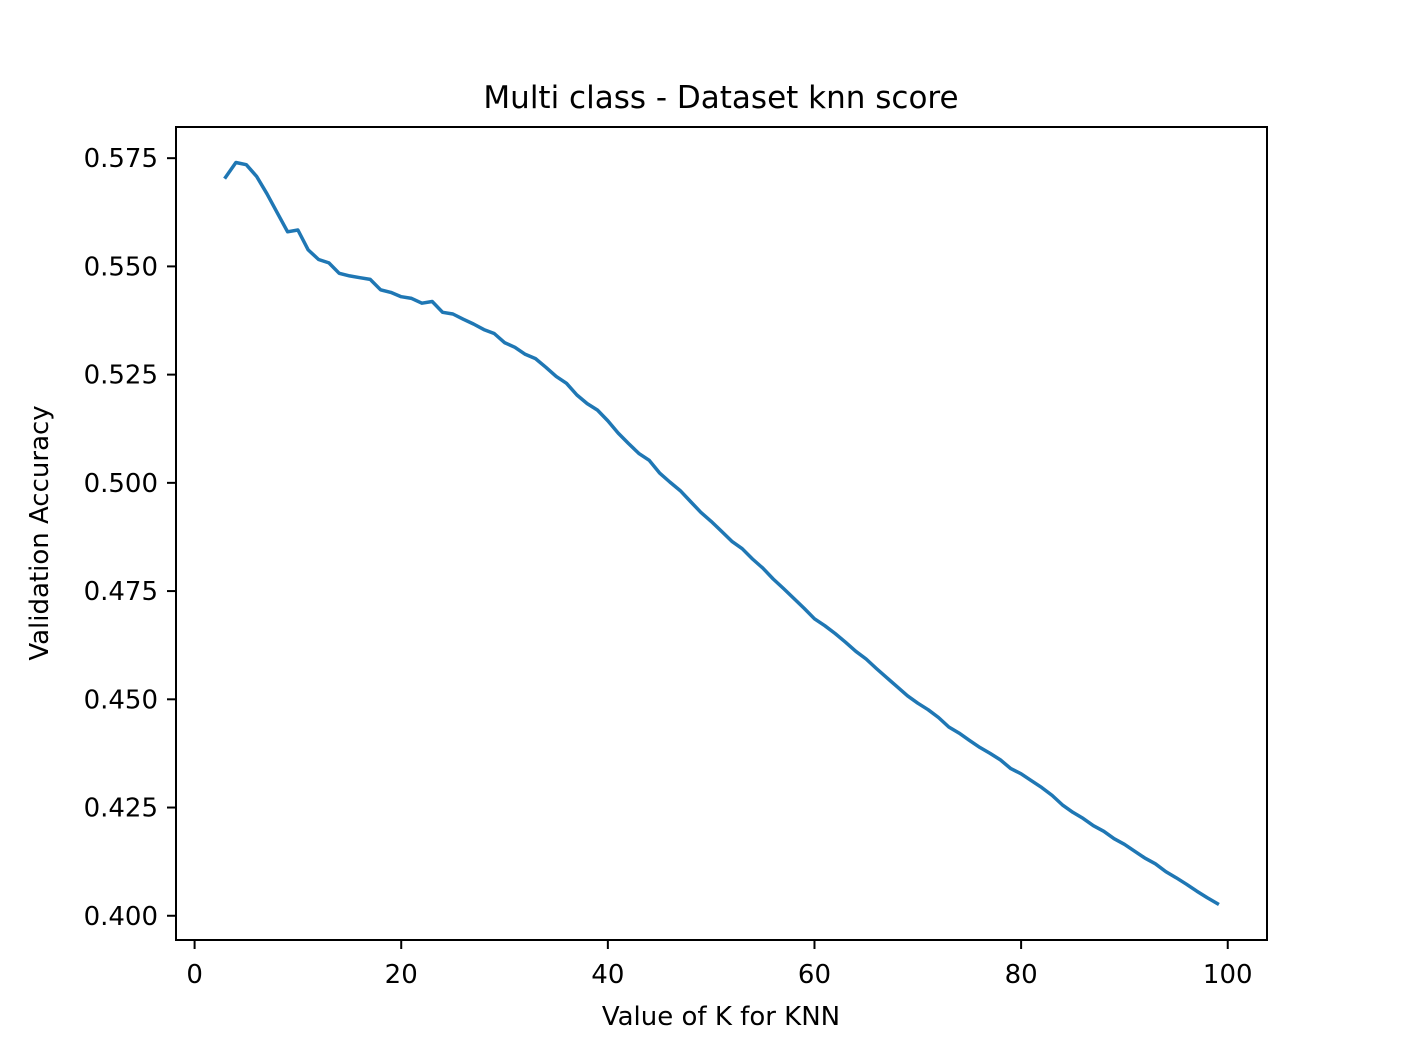 Image resolution: width=1408 pixels, height=1056 pixels. What do you see at coordinates (814, 975) in the screenshot?
I see `x-tick-label: 60` at bounding box center [814, 975].